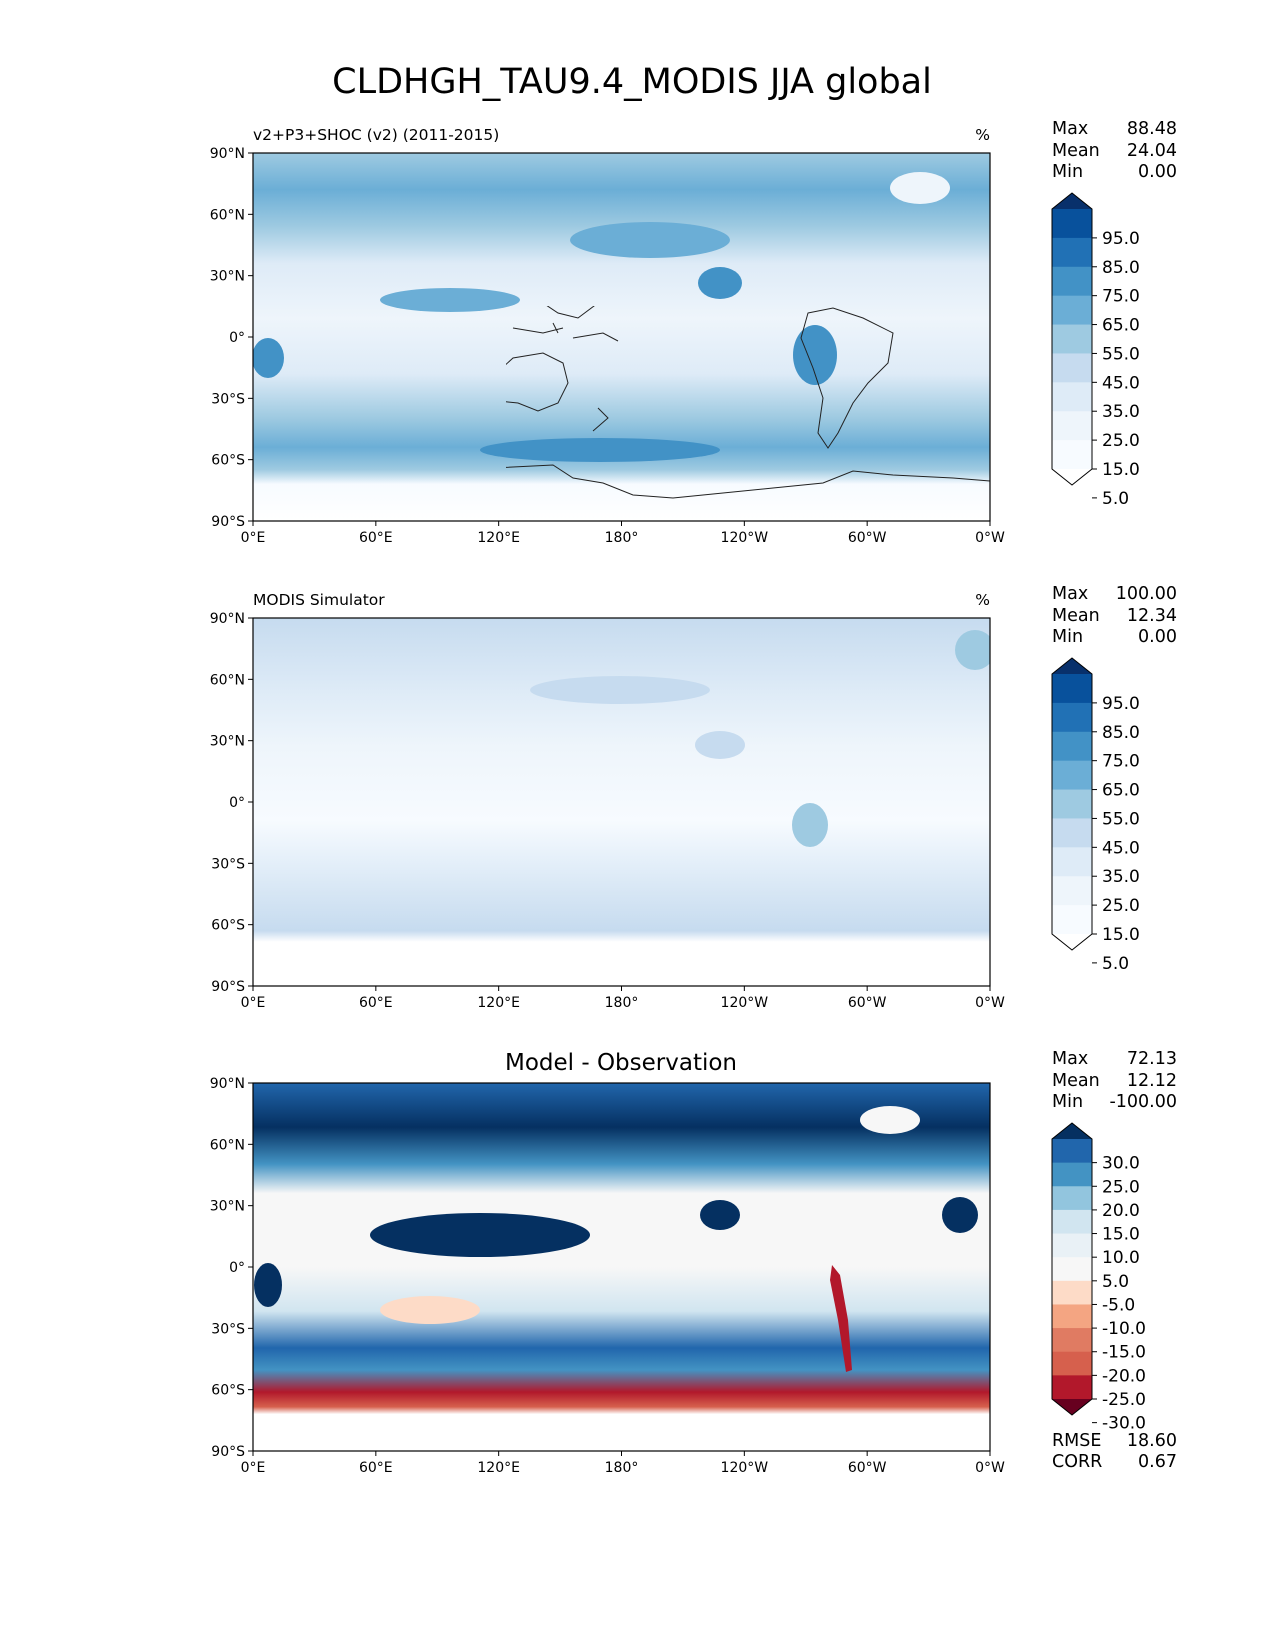 The height and width of the screenshot is (1650, 1275). What do you see at coordinates (1124, 1424) in the screenshot?
I see `colorbar-tick-label: -30.0` at bounding box center [1124, 1424].